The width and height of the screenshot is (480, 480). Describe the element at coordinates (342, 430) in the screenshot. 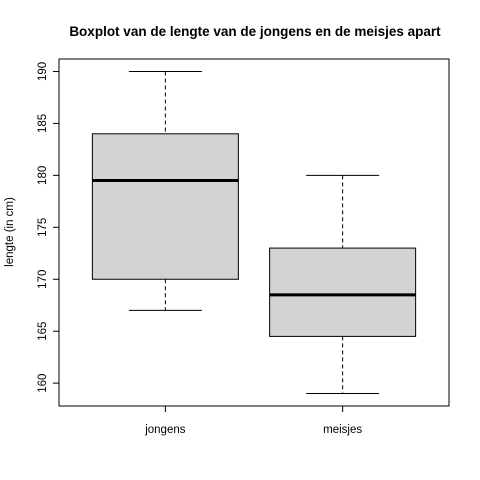

I see `x-tick-label-meisjes: meisjes` at that location.